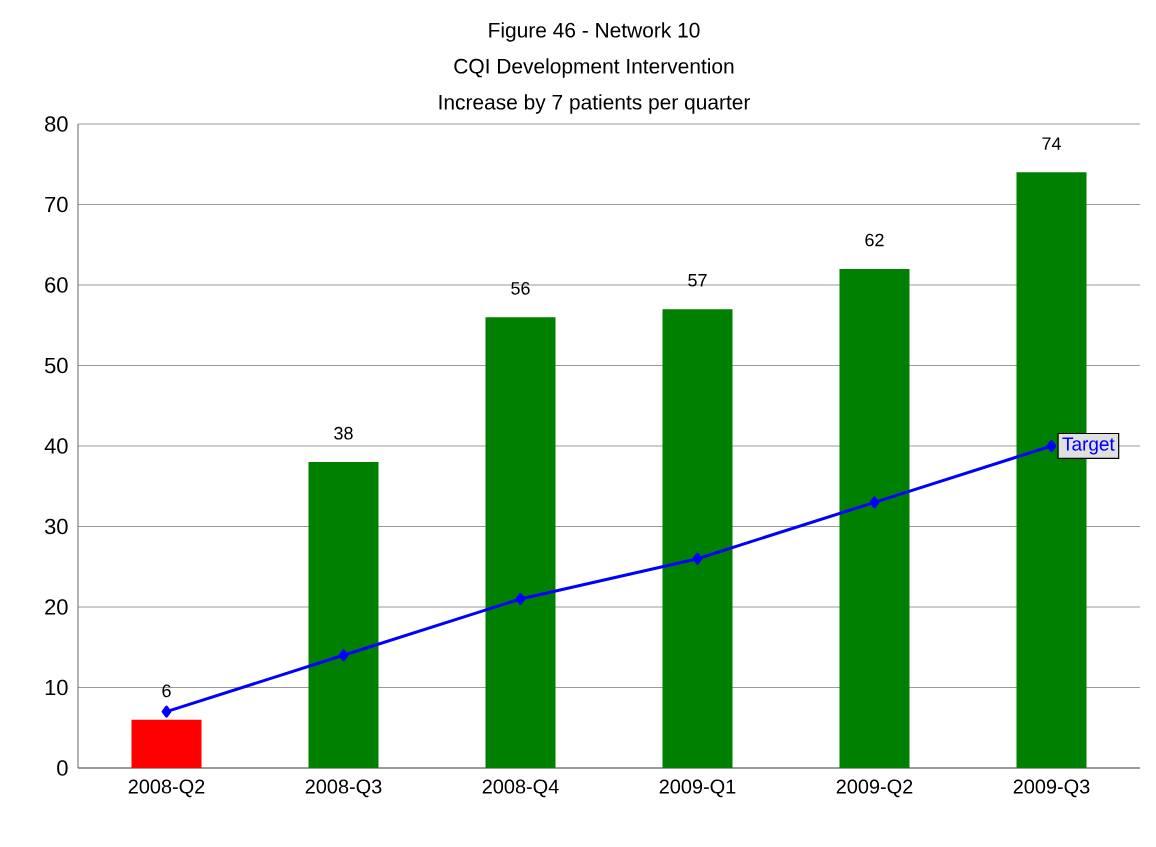 The image size is (1156, 847). I want to click on x-tick-label: 2008-Q2, so click(166, 788).